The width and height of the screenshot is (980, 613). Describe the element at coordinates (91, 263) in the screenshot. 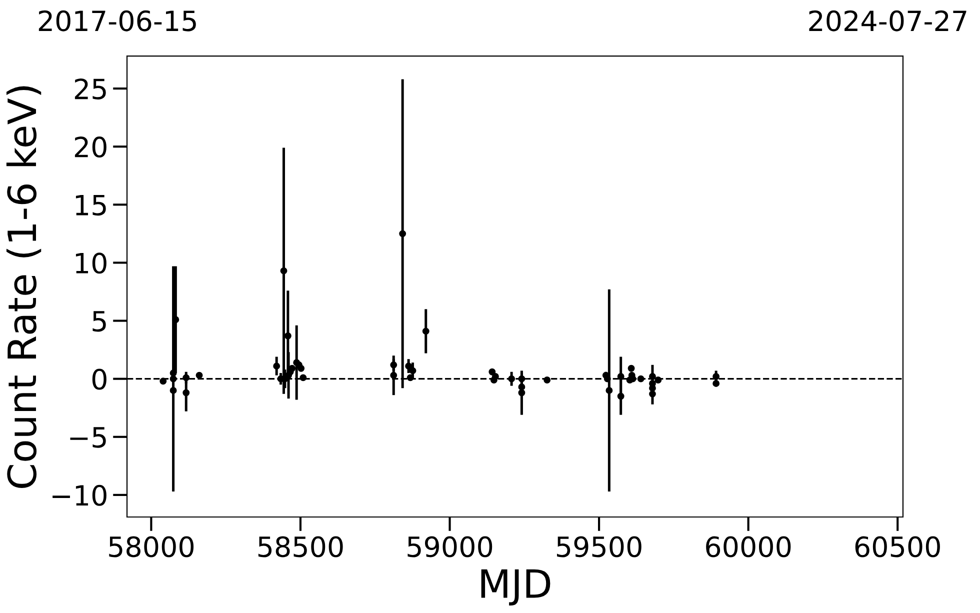

I see `y-tick-label: 10` at that location.